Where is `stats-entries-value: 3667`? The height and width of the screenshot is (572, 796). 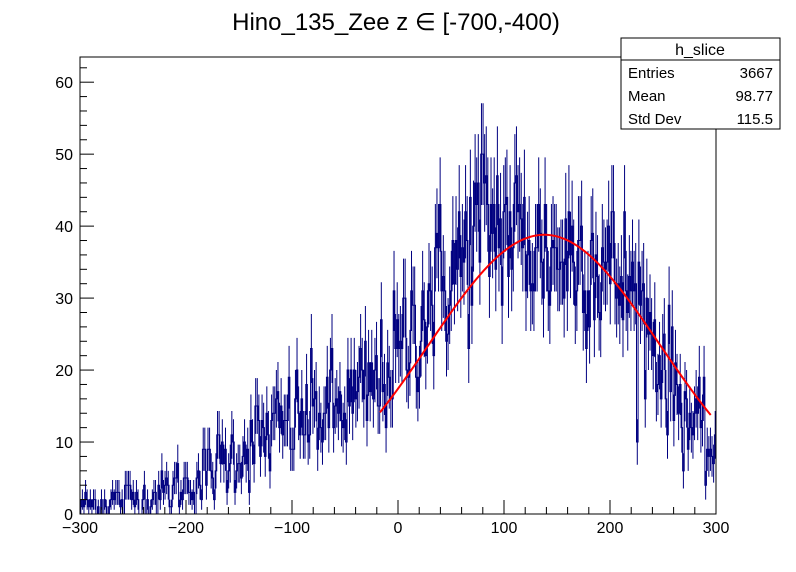 stats-entries-value: 3667 is located at coordinates (756, 73).